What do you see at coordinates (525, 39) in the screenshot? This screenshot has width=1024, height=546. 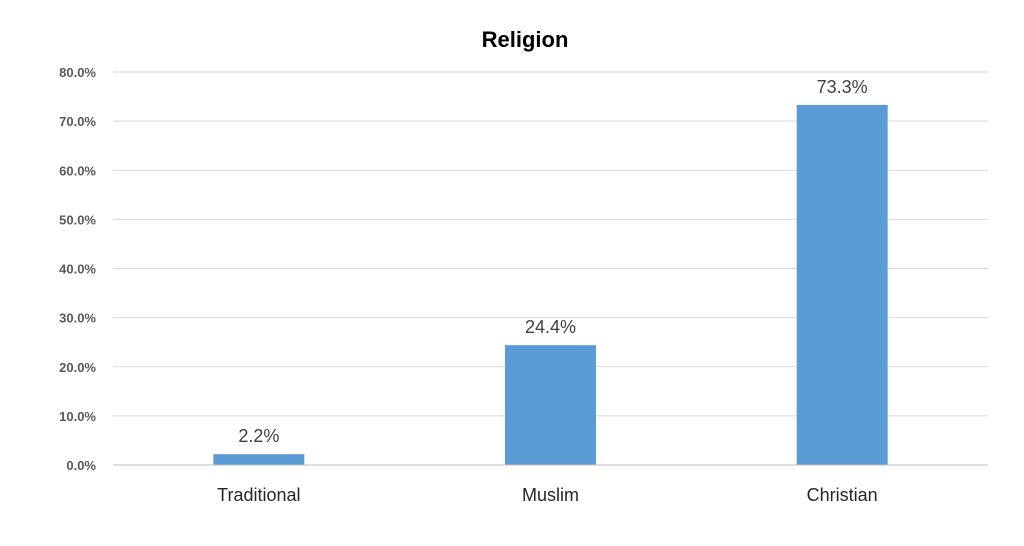 I see `chart-title: Religion` at bounding box center [525, 39].